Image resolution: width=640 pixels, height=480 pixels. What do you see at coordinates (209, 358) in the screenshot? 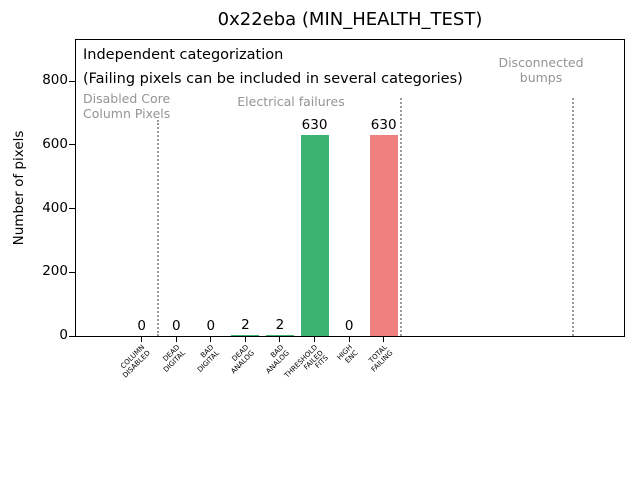
I see `x-tick-label-text: BAD DIGITAL` at bounding box center [209, 358].